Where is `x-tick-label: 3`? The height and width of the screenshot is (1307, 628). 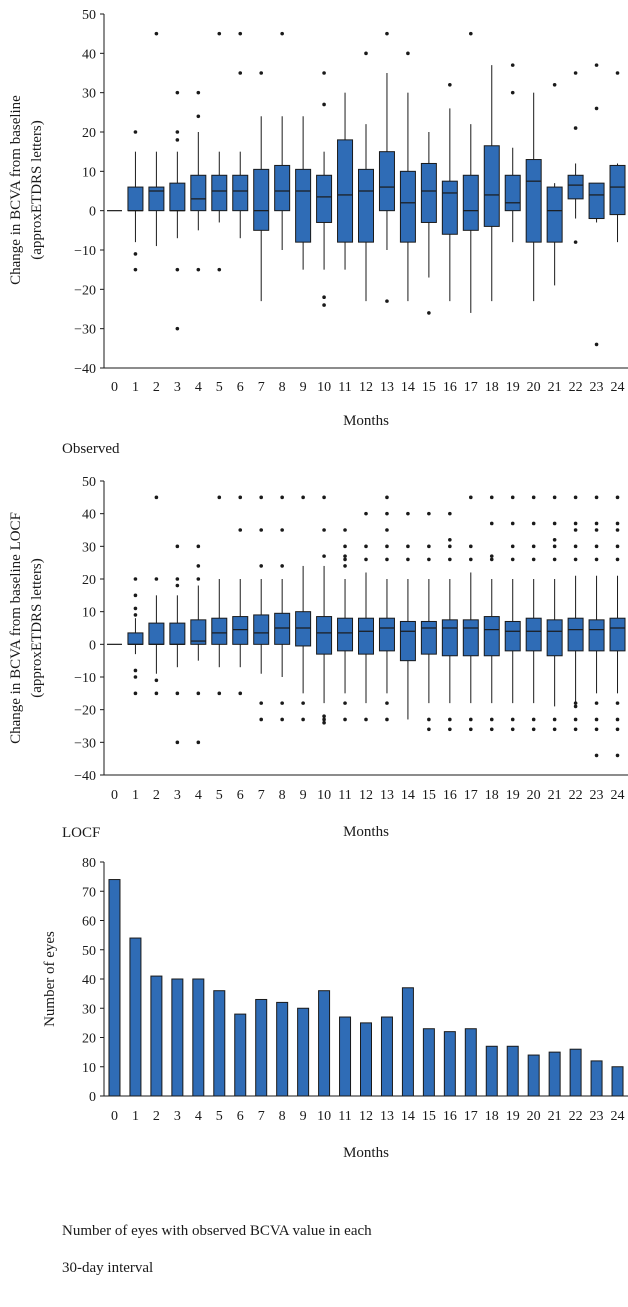 x-tick-label: 3 is located at coordinates (177, 387).